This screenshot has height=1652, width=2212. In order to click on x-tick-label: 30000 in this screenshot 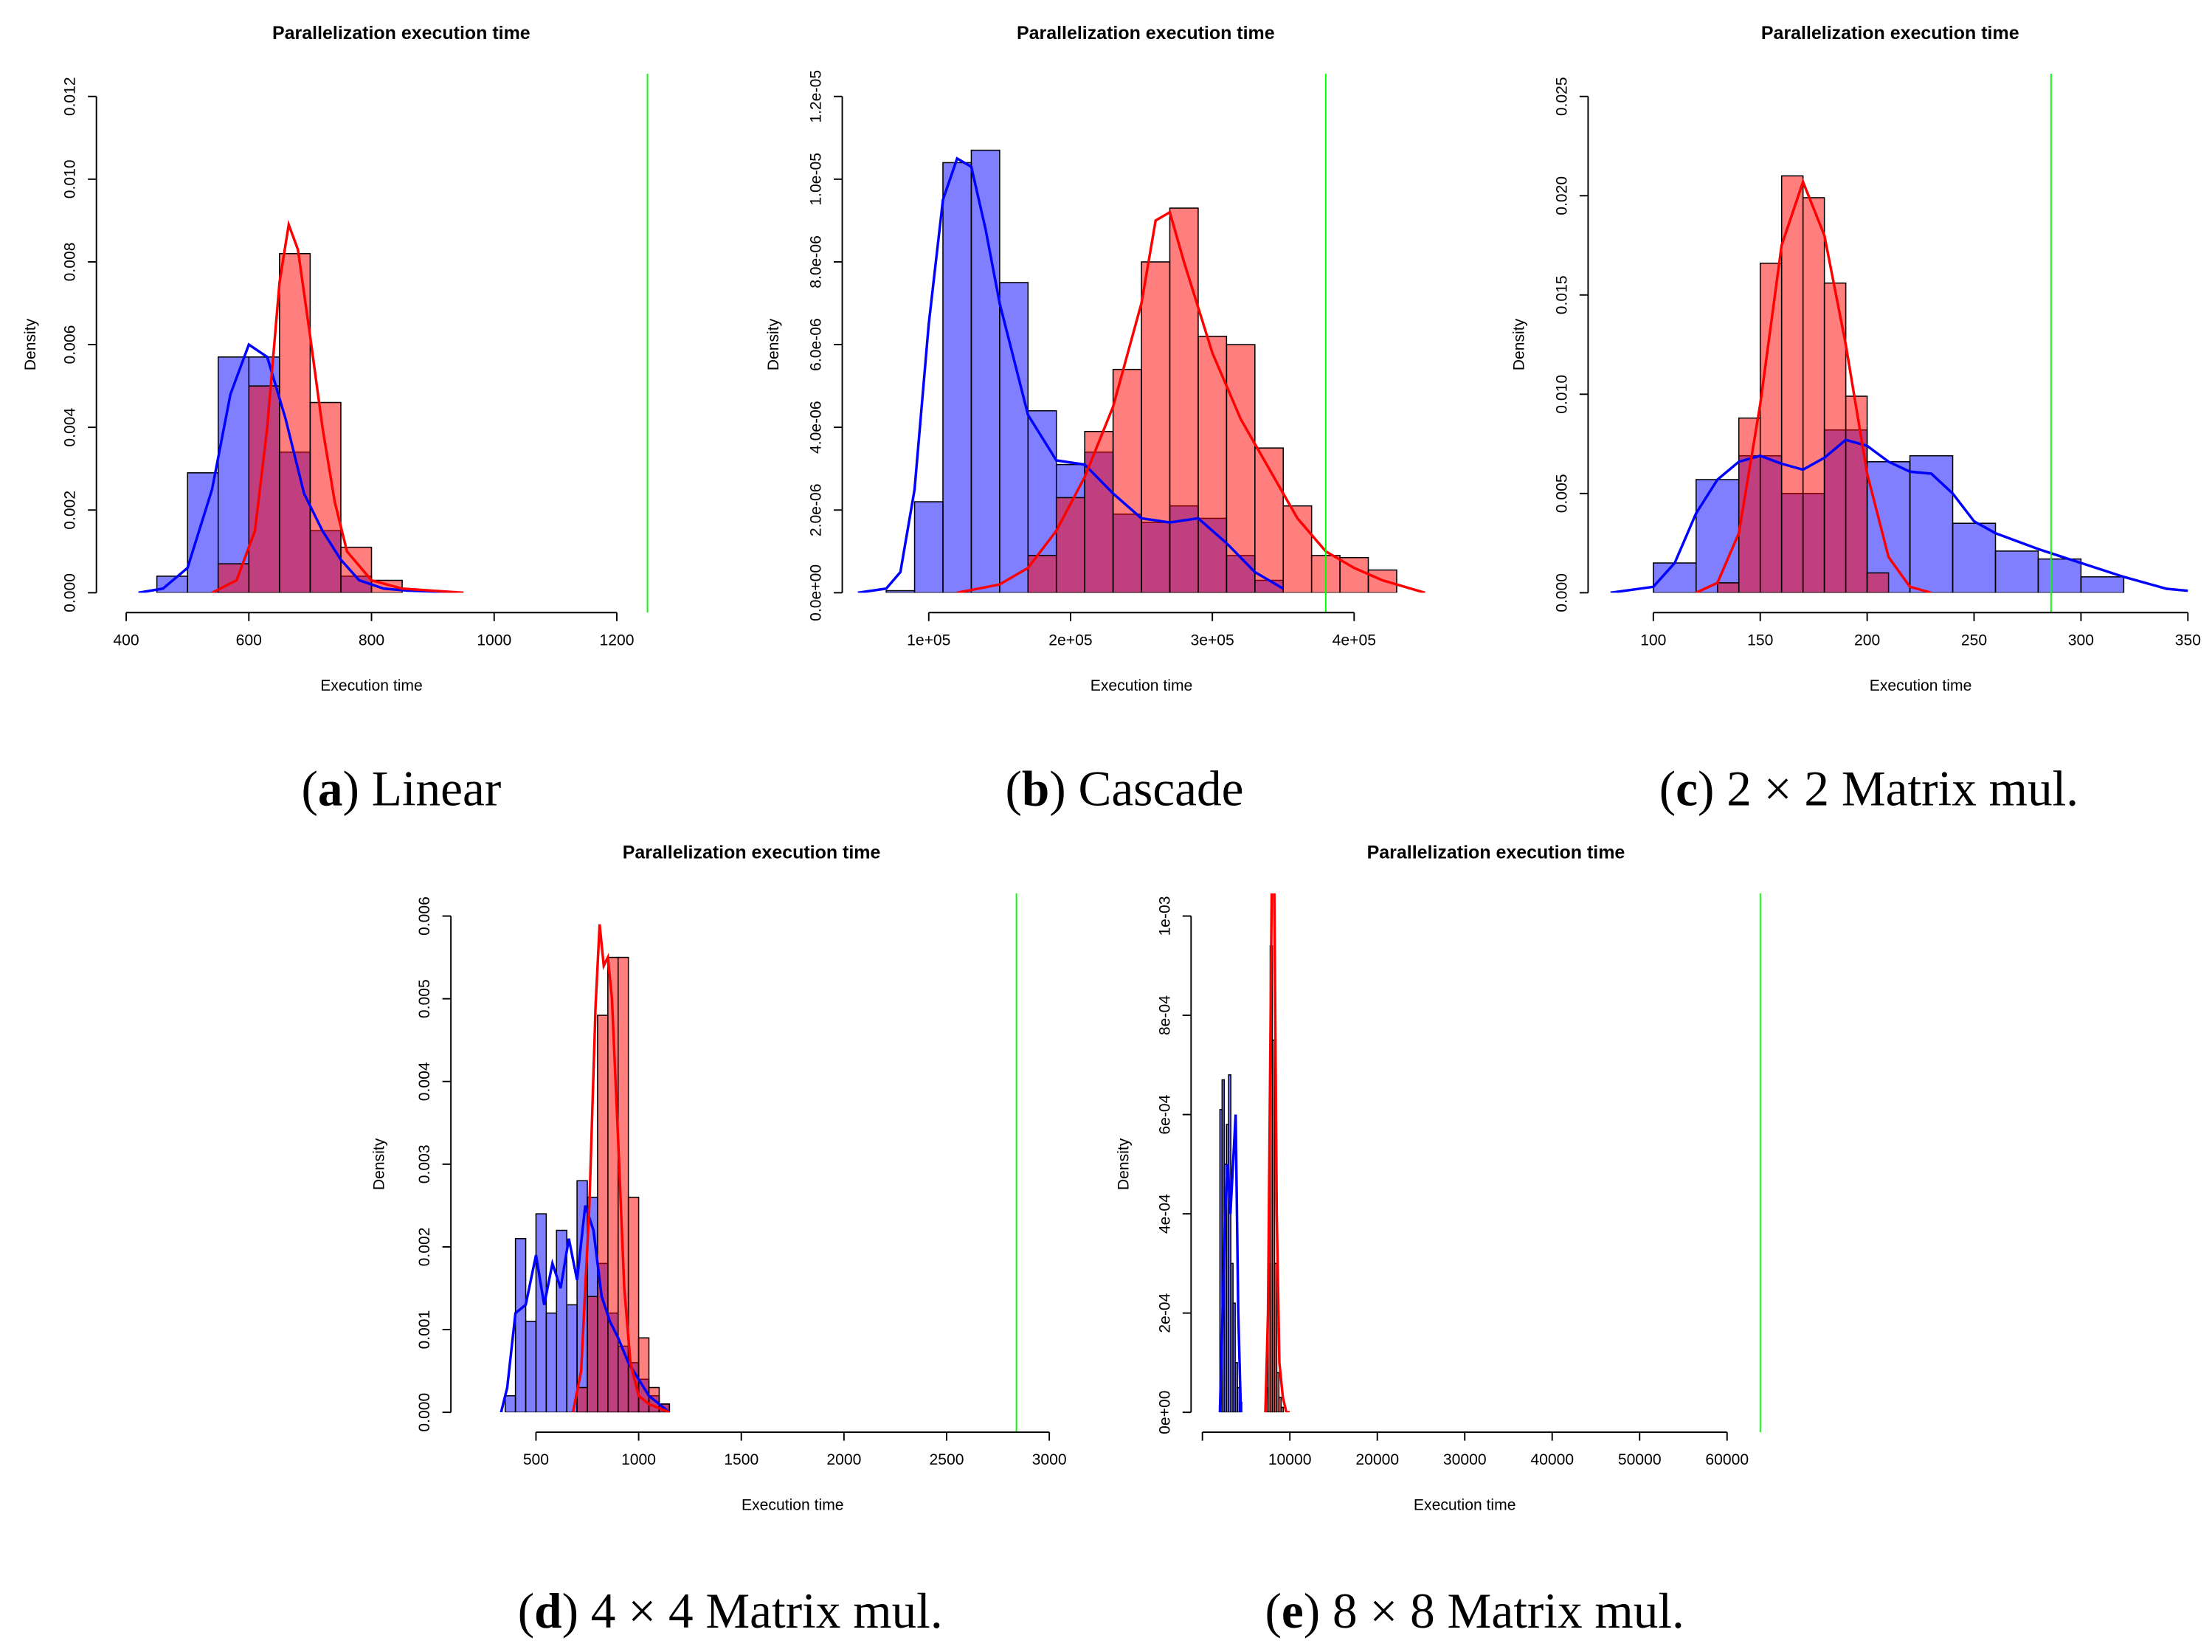, I will do `click(1465, 1460)`.